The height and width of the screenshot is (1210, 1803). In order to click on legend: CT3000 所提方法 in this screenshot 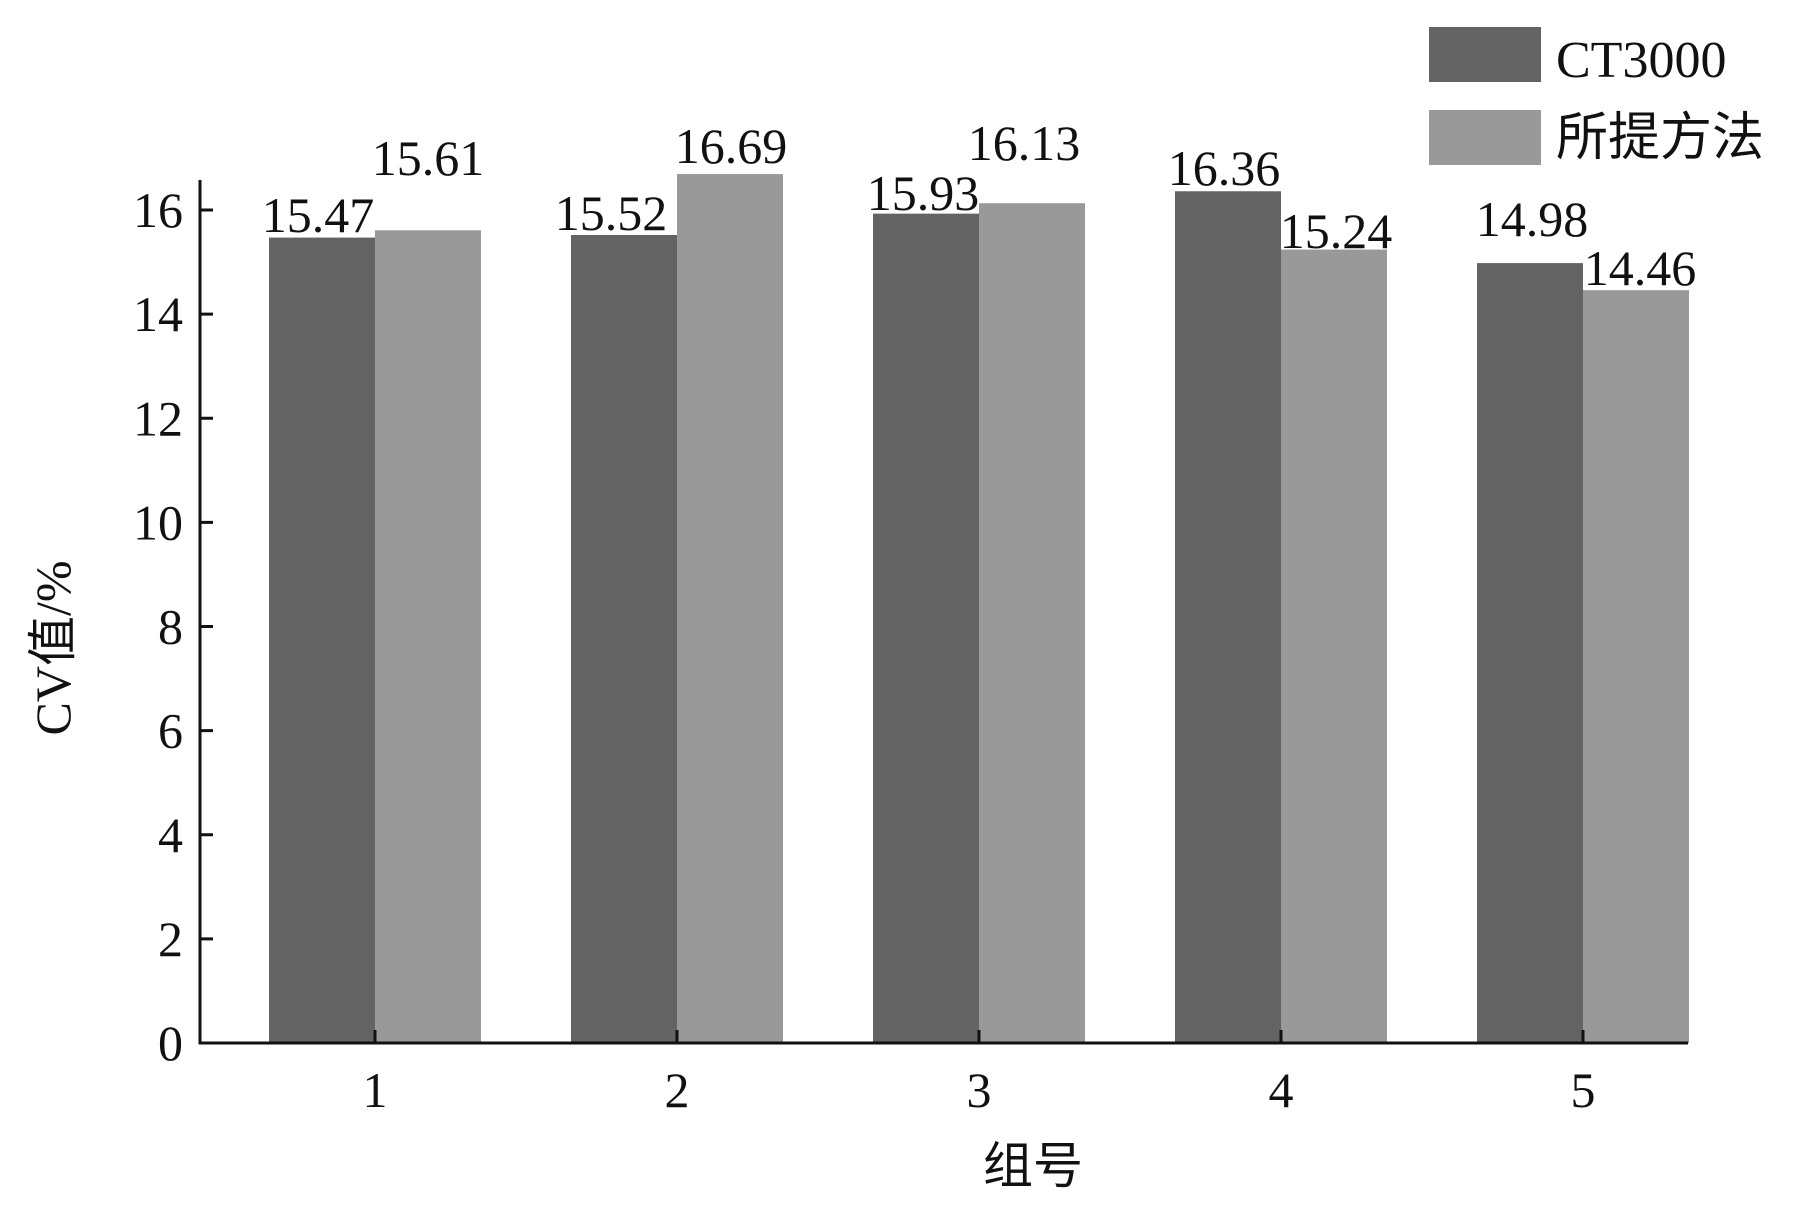, I will do `click(1596, 97)`.